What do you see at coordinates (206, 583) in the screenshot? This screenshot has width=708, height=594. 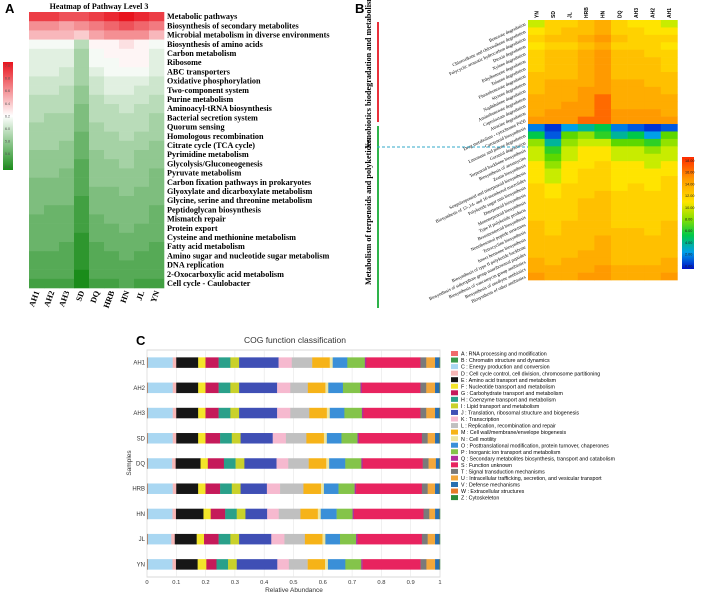 I see `bar-c-x-tick: 0.2` at bounding box center [206, 583].